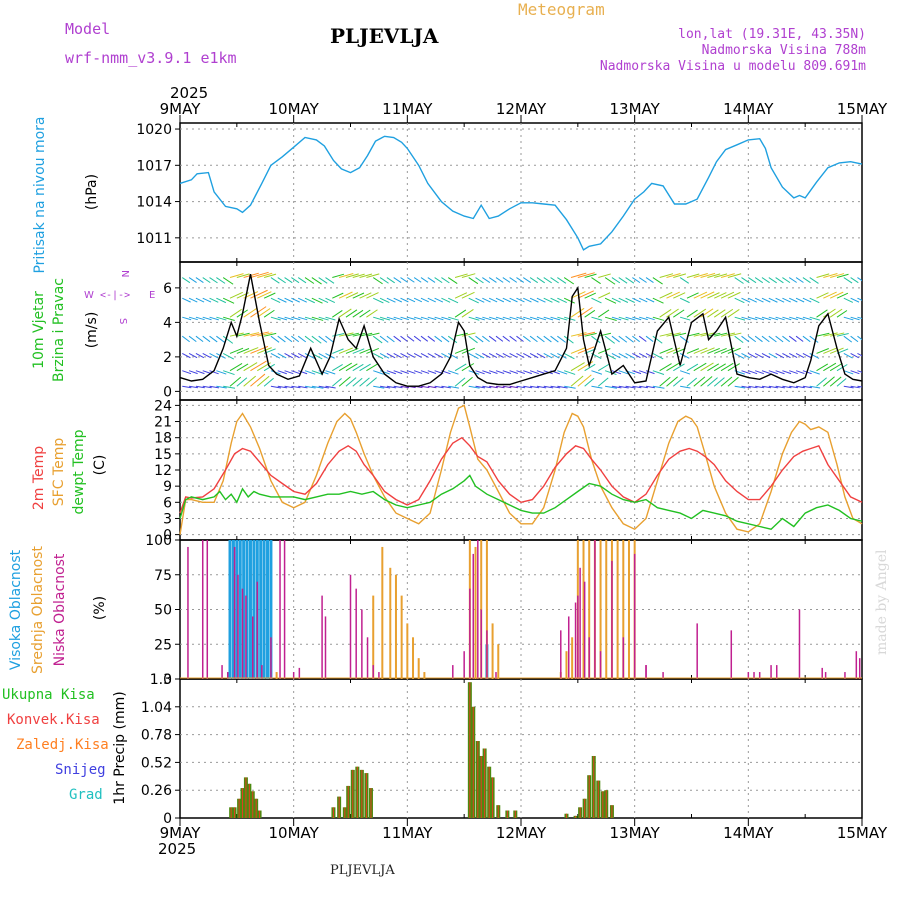  What do you see at coordinates (521, 330) in the screenshot?
I see `wind-speed-line` at bounding box center [521, 330].